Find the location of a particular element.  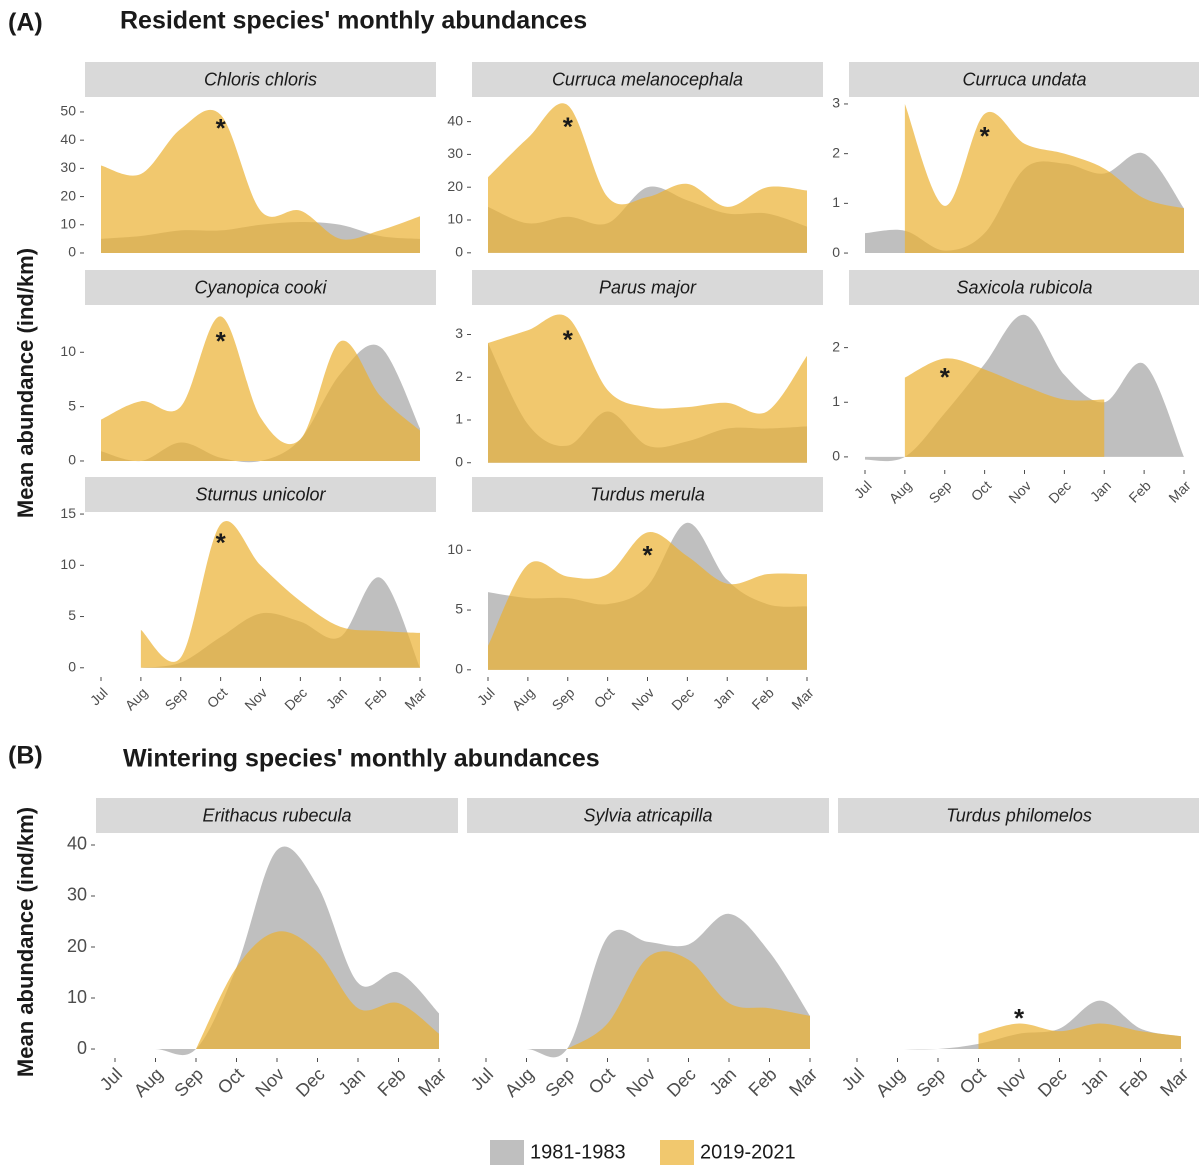

legend-label: 1981-1983 is located at coordinates (578, 1152).